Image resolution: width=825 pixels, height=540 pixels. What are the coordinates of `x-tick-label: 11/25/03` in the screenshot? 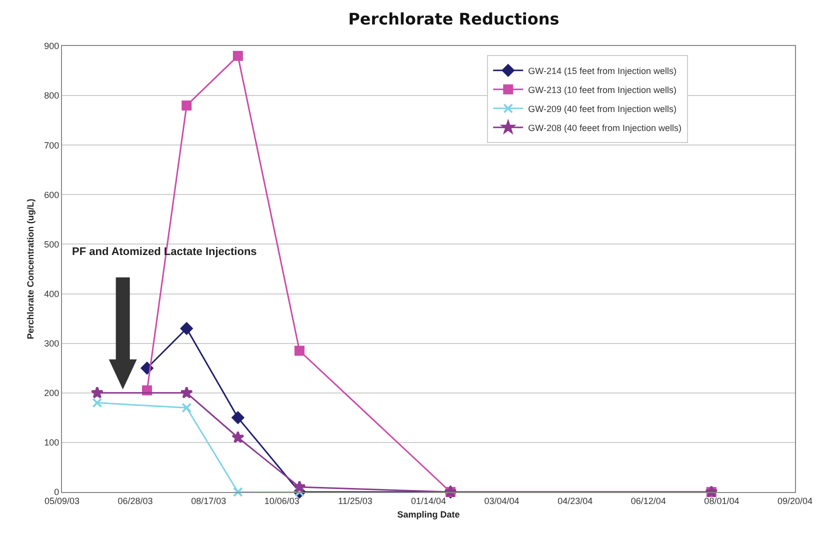 It's located at (355, 501).